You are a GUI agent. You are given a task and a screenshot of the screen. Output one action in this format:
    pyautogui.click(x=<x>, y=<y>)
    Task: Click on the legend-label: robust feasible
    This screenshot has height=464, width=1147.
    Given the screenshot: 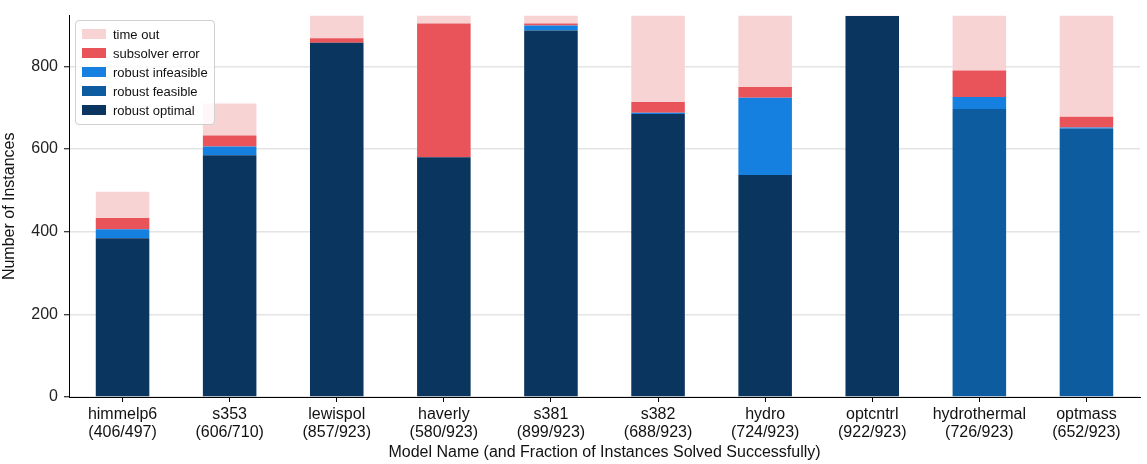 What is the action you would take?
    pyautogui.click(x=155, y=91)
    